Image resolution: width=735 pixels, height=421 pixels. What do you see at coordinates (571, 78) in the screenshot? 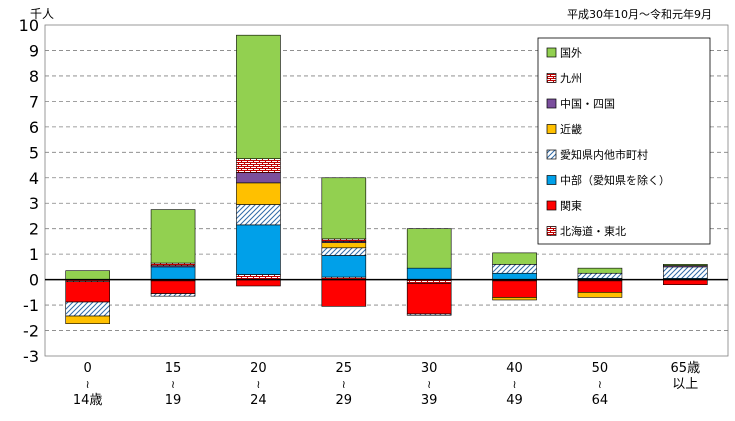
I see `legend-label: 九州` at bounding box center [571, 78].